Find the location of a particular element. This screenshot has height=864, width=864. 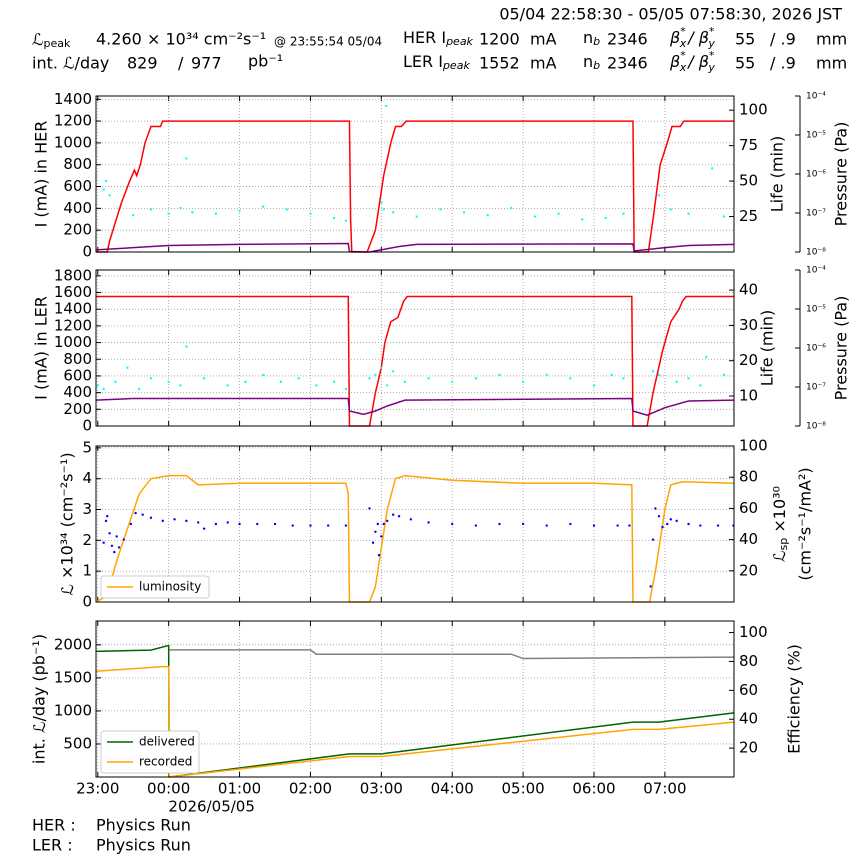

int-lumi-value: 829 is located at coordinates (142, 63).